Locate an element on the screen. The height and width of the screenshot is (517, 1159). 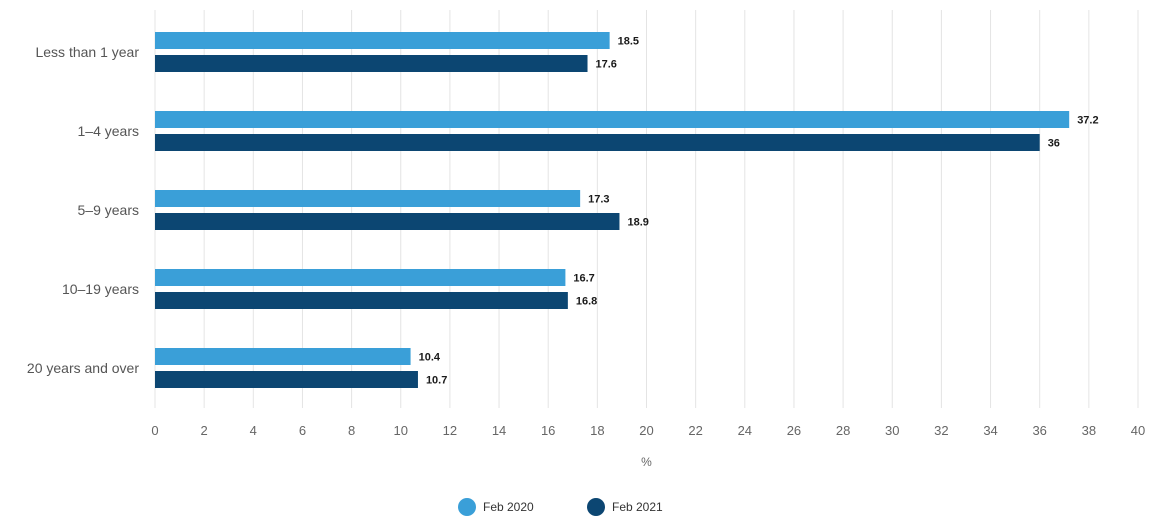
x-tick-label: 10 is located at coordinates (401, 430).